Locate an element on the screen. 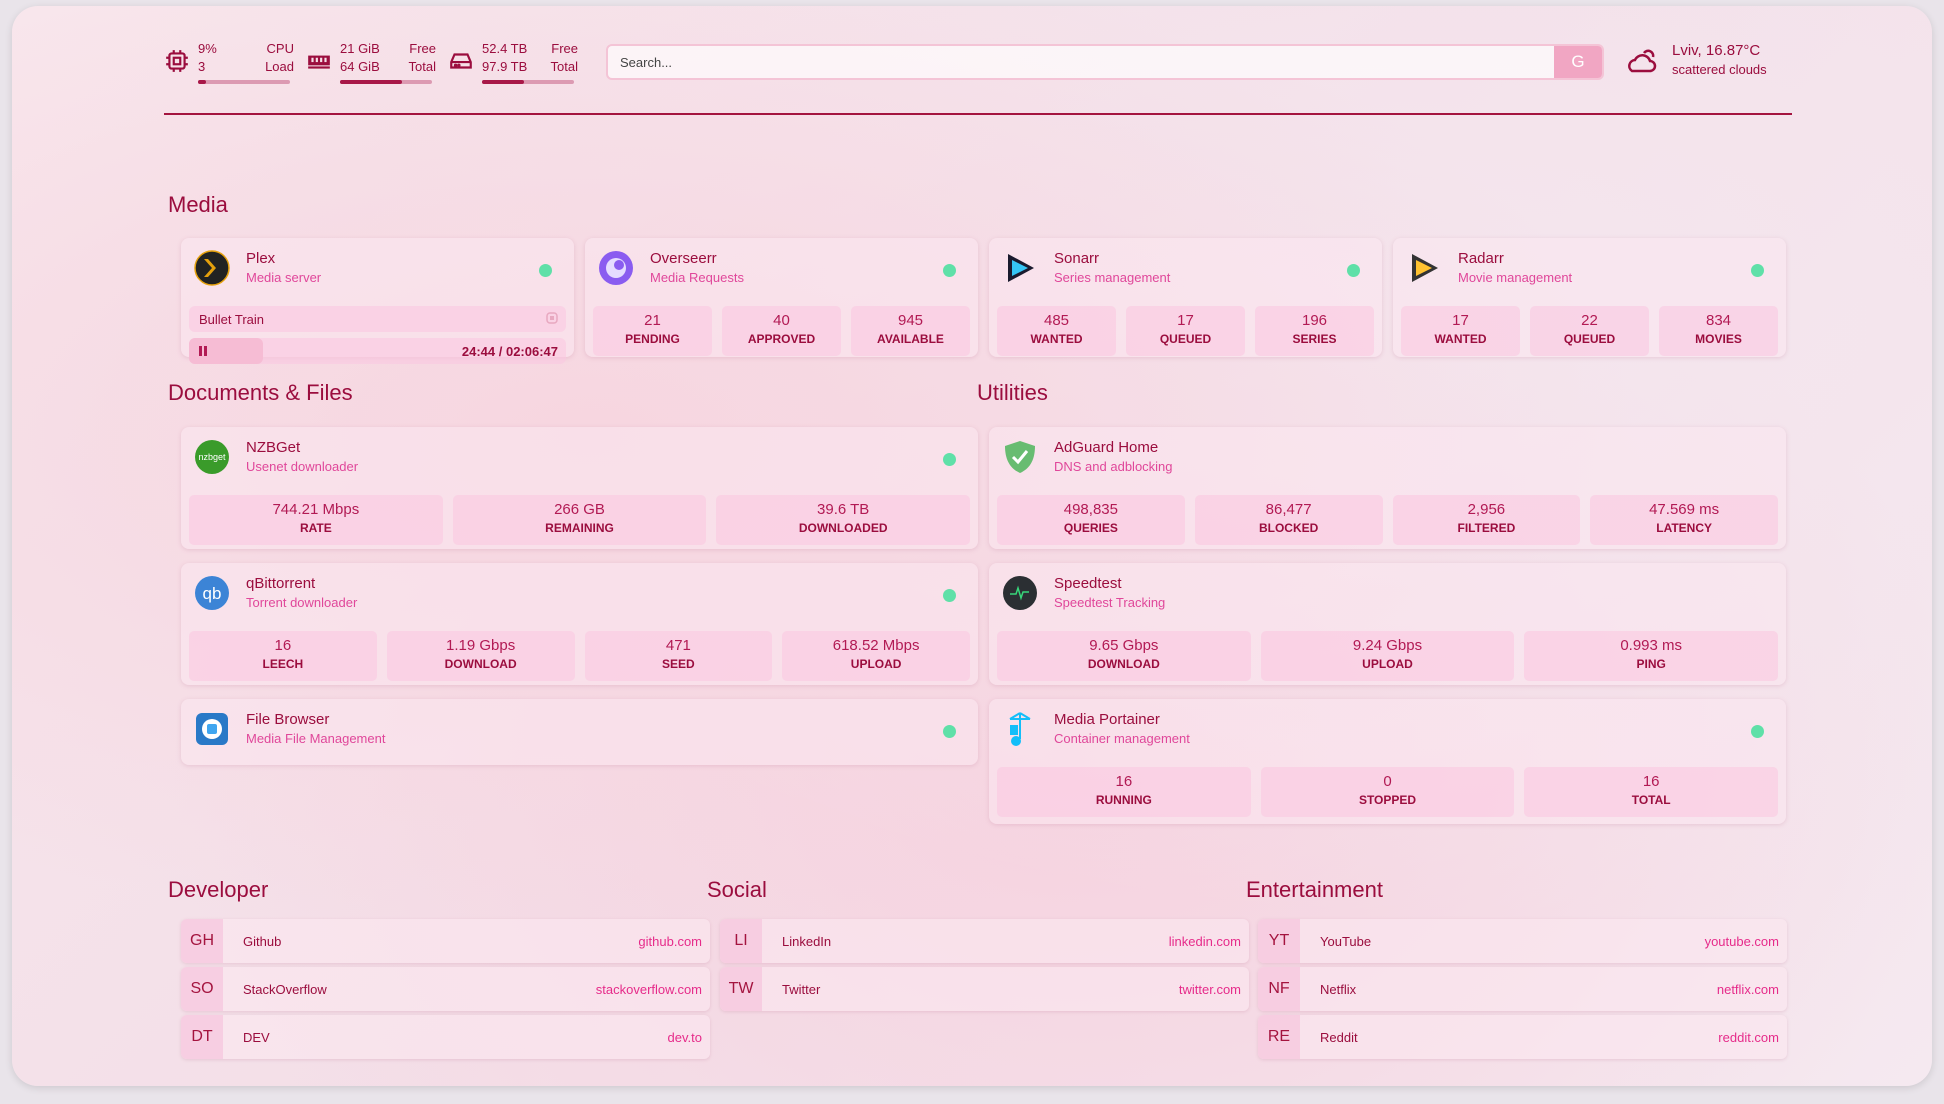 This screenshot has width=1944, height=1104. search-input is located at coordinates (1081, 62).